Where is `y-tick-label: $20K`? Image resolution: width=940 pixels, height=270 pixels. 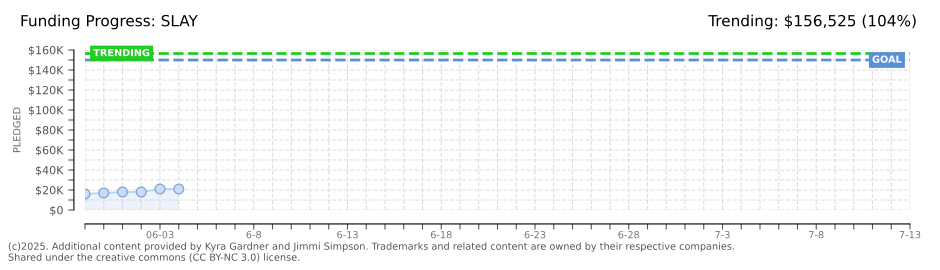
y-tick-label: $20K is located at coordinates (50, 191).